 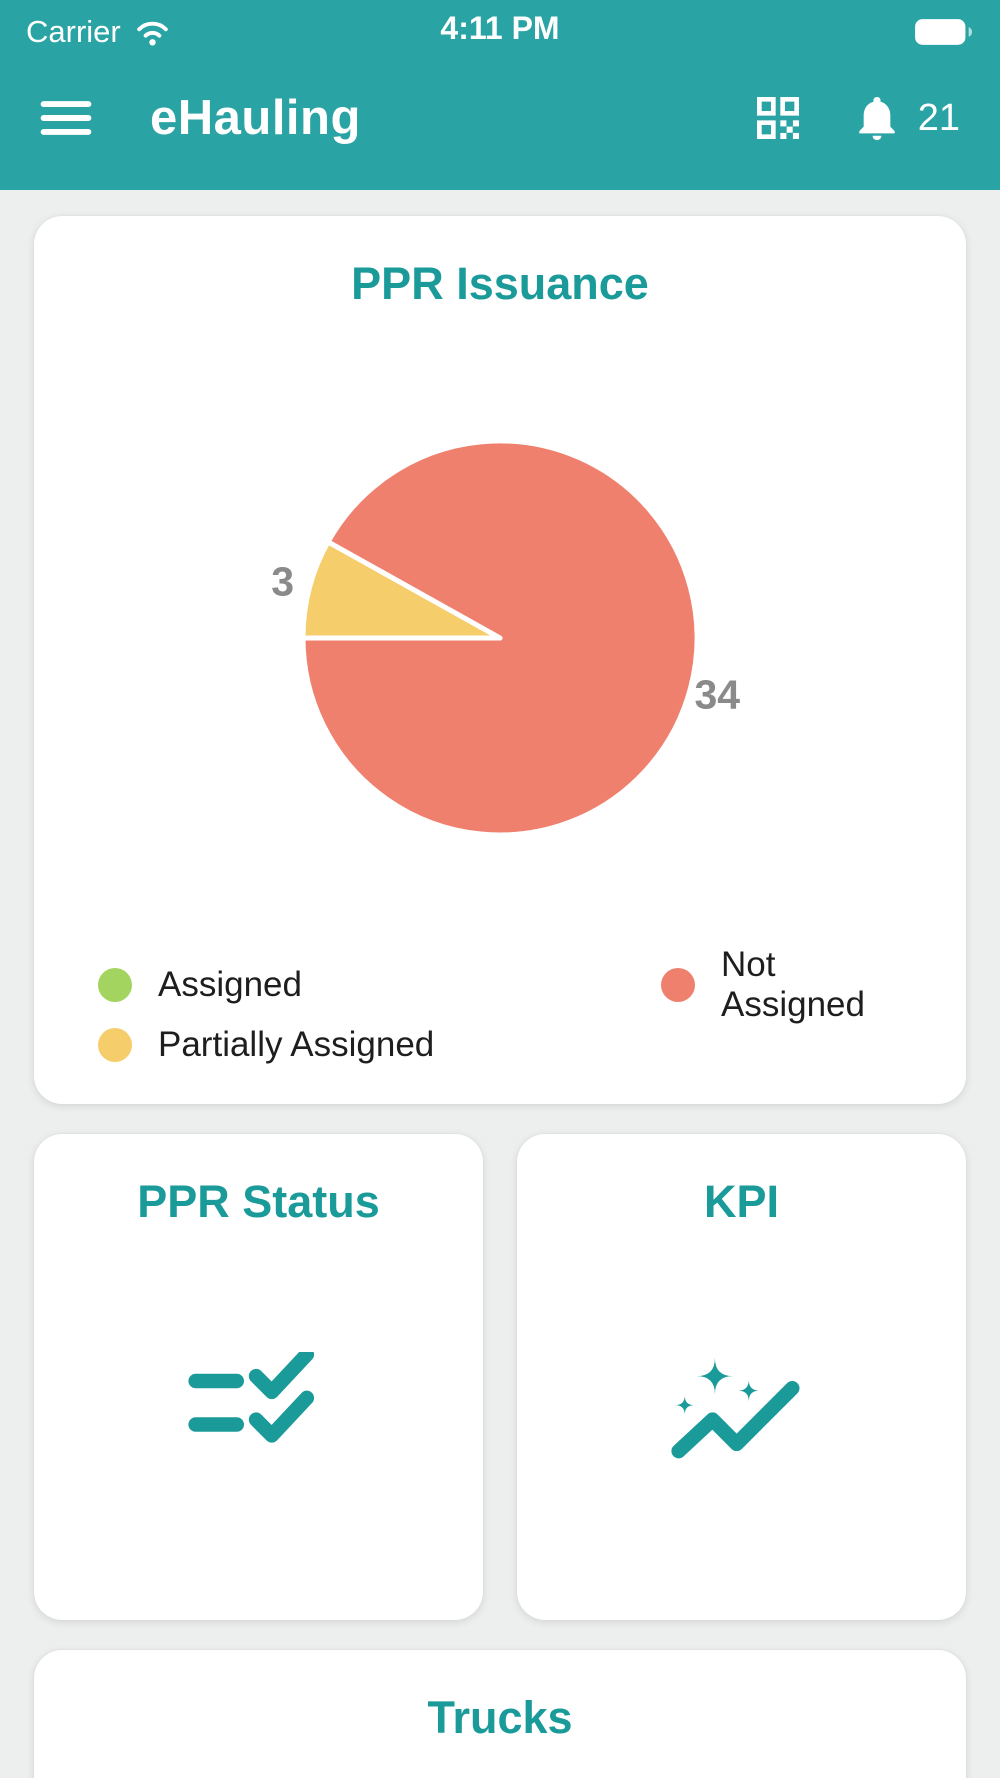 I want to click on status-time: 4:11 PM, so click(x=500, y=28).